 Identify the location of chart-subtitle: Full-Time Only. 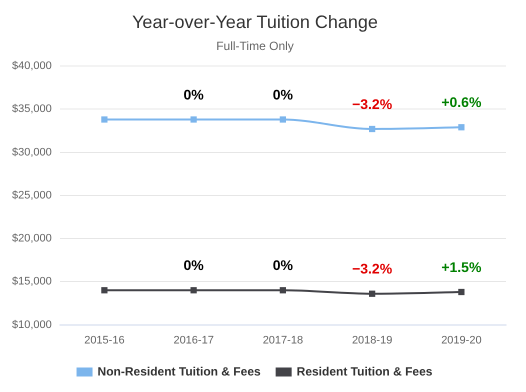
(255, 46).